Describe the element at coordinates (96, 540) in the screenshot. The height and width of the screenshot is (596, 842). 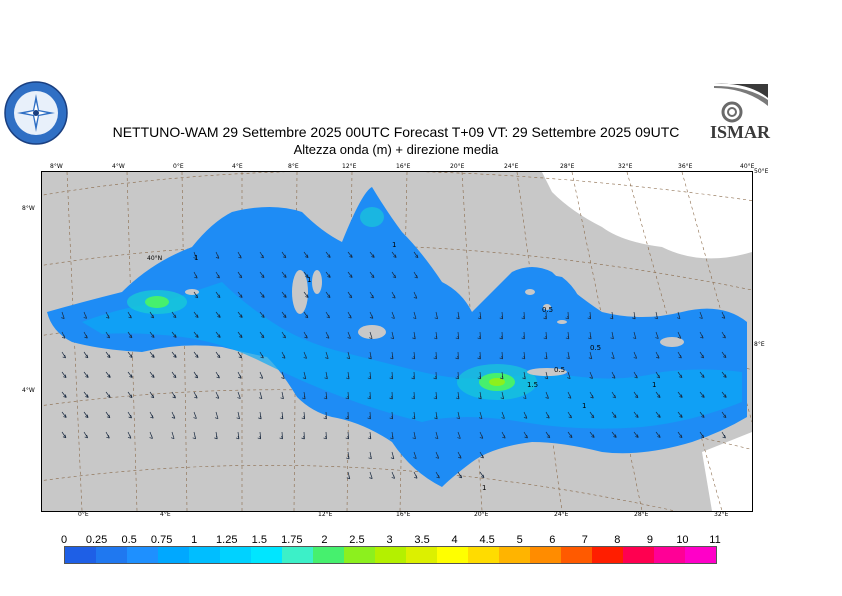
I see `scale-label: 0.25` at that location.